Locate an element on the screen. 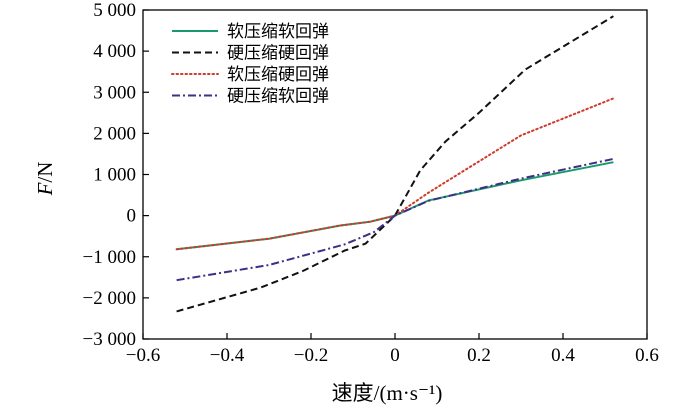 The image size is (700, 414). legend-label: 硬压缩软回弹 is located at coordinates (278, 97).